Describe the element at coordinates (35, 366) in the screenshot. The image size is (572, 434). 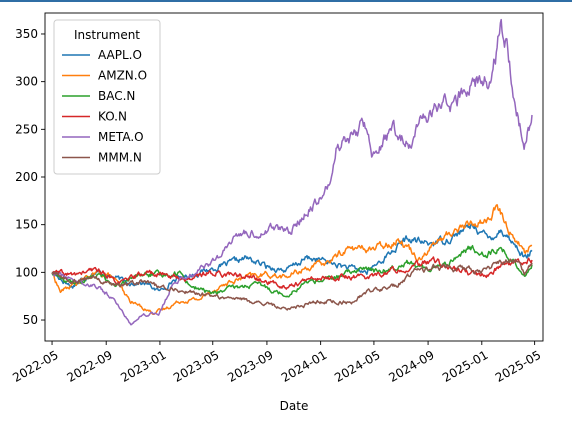
I see `x-tick-label: 2022-05` at that location.